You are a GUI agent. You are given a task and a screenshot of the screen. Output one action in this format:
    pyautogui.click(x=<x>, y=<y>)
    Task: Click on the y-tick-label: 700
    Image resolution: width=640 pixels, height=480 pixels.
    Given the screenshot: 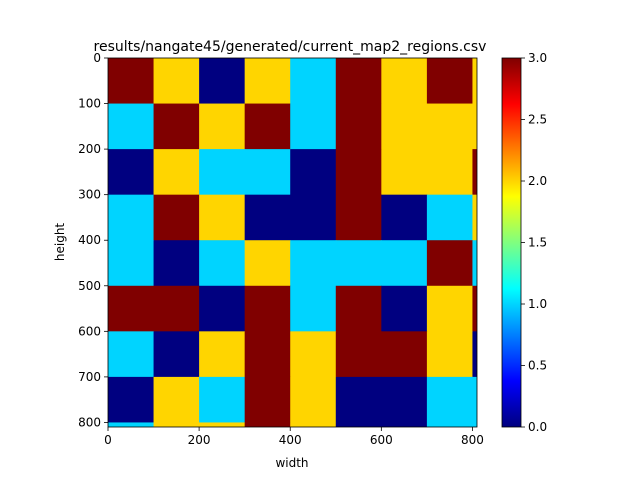 What is the action you would take?
    pyautogui.click(x=89, y=377)
    